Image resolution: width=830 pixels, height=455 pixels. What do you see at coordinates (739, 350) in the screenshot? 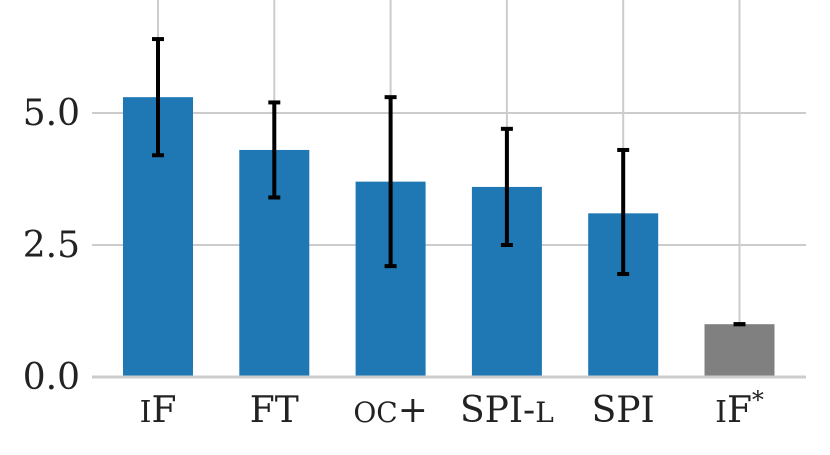
I see `bar-if-` at bounding box center [739, 350].